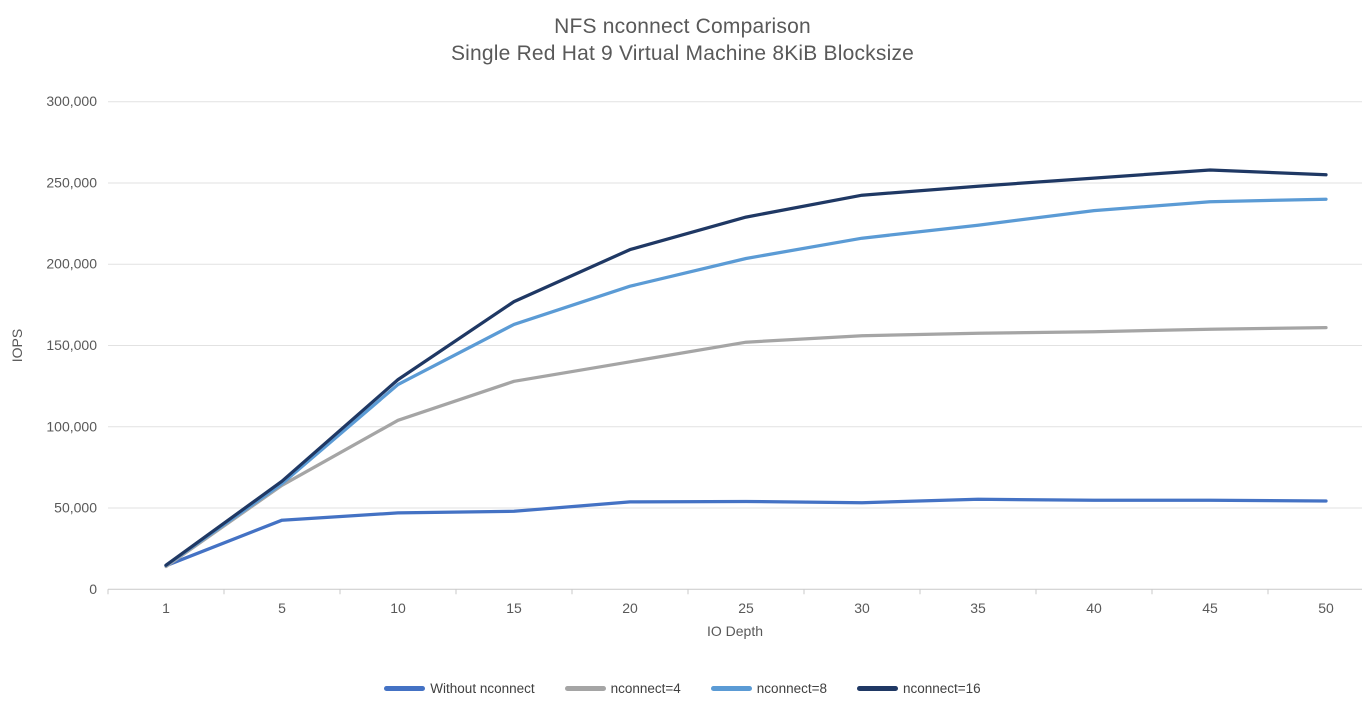 Image resolution: width=1365 pixels, height=718 pixels. Describe the element at coordinates (862, 608) in the screenshot. I see `x-axis-tick-label: 30` at that location.